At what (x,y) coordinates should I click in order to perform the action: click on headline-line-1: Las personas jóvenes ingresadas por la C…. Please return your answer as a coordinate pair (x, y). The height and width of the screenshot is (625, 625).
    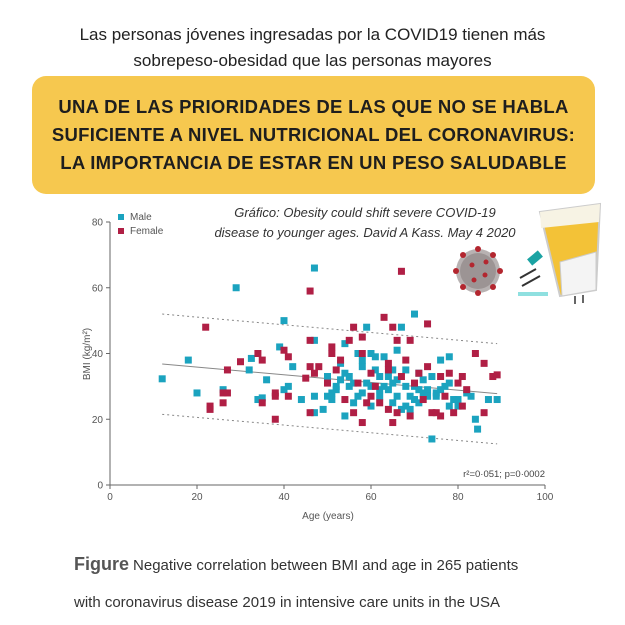
    Looking at the image, I should click on (312, 34).